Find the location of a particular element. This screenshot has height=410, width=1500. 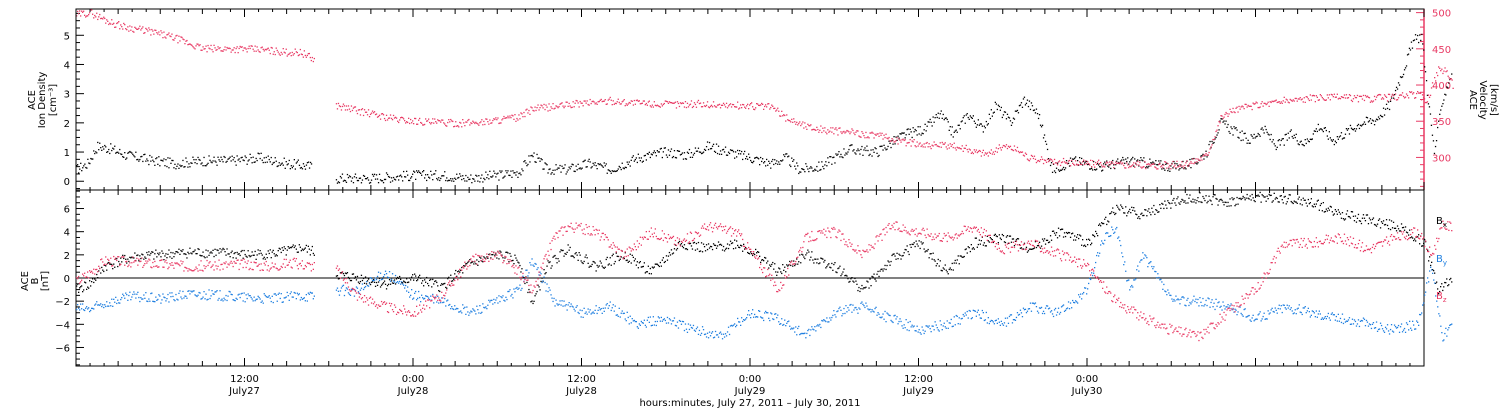

b-tick-label: −6 is located at coordinates (62, 348).